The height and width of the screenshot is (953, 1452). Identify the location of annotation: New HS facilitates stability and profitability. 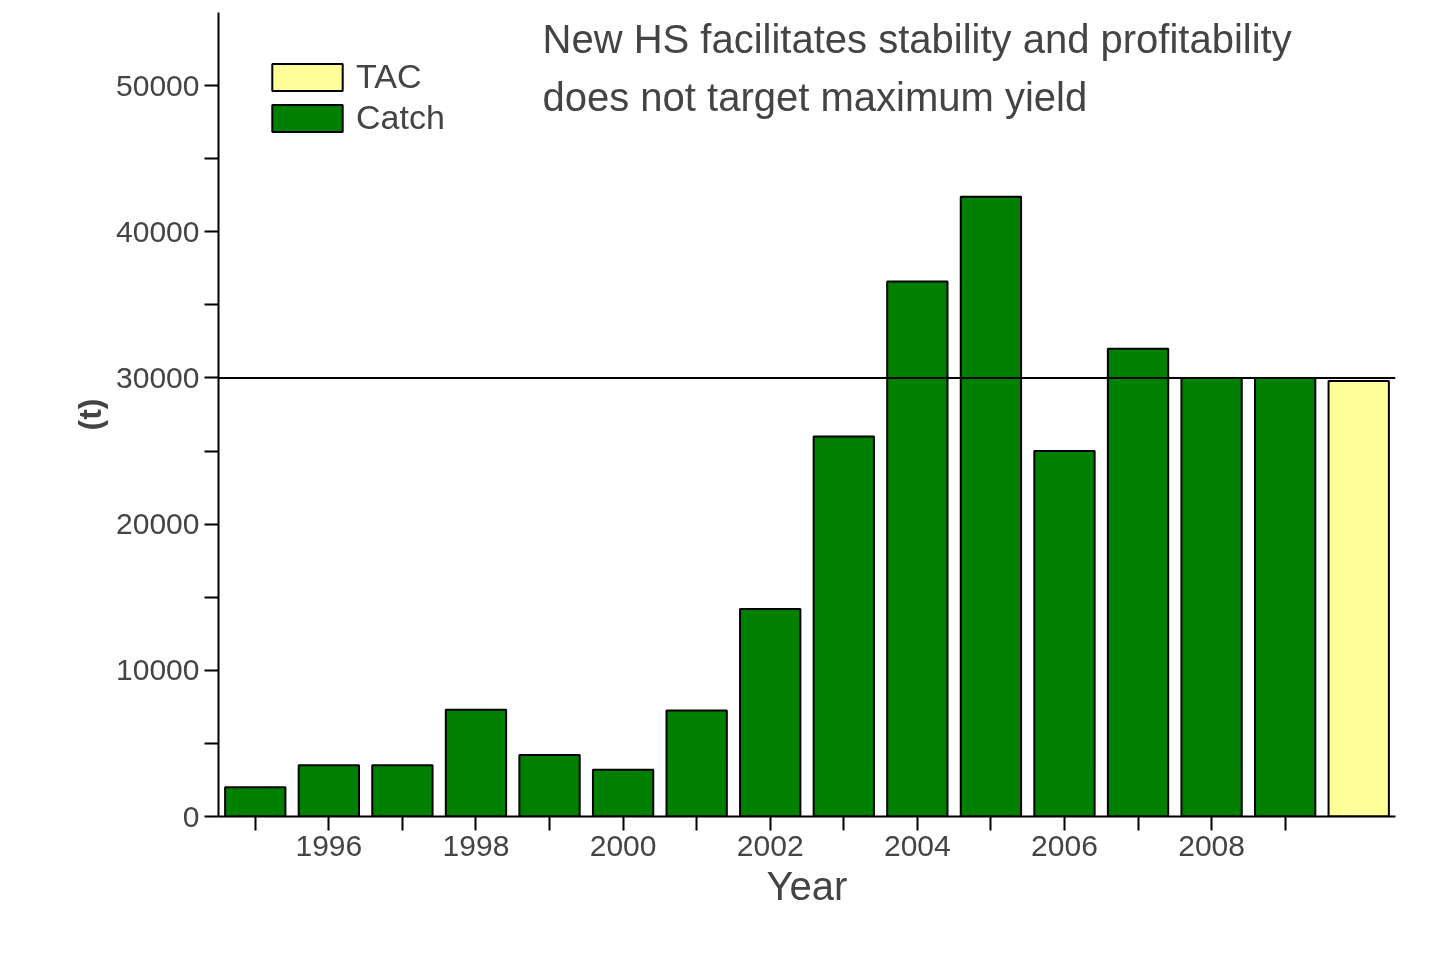
(917, 38).